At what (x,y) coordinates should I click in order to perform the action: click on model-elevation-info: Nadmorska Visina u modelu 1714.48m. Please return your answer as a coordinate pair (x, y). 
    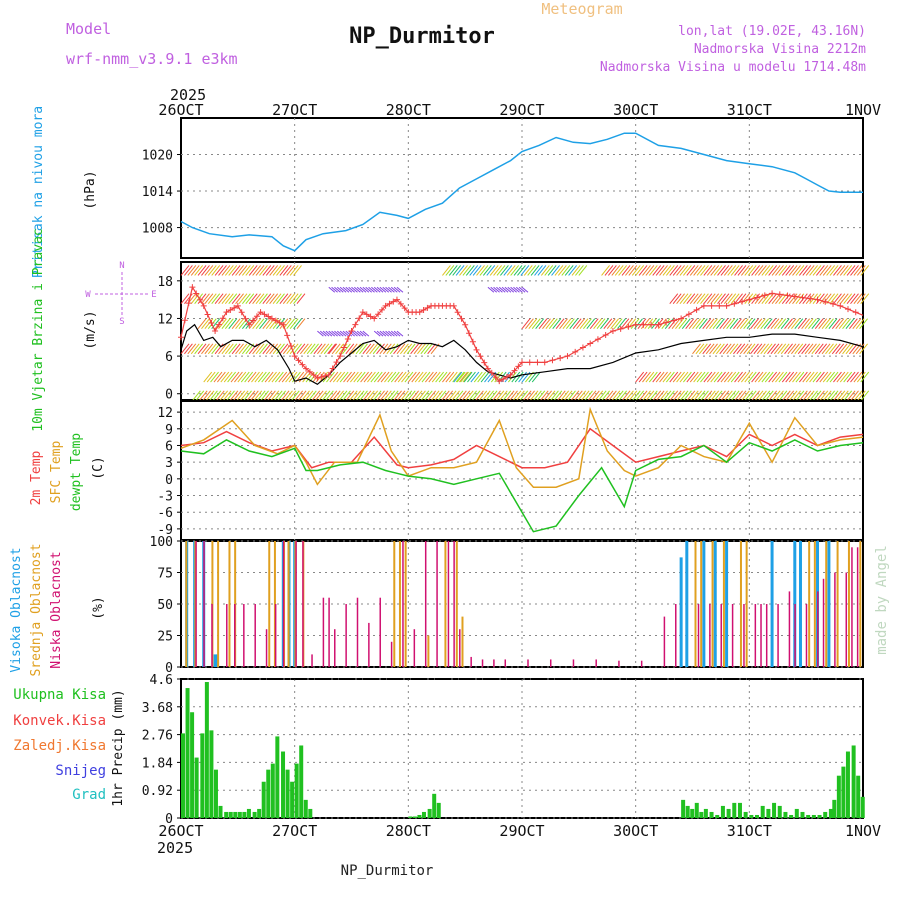
    Looking at the image, I should click on (733, 67).